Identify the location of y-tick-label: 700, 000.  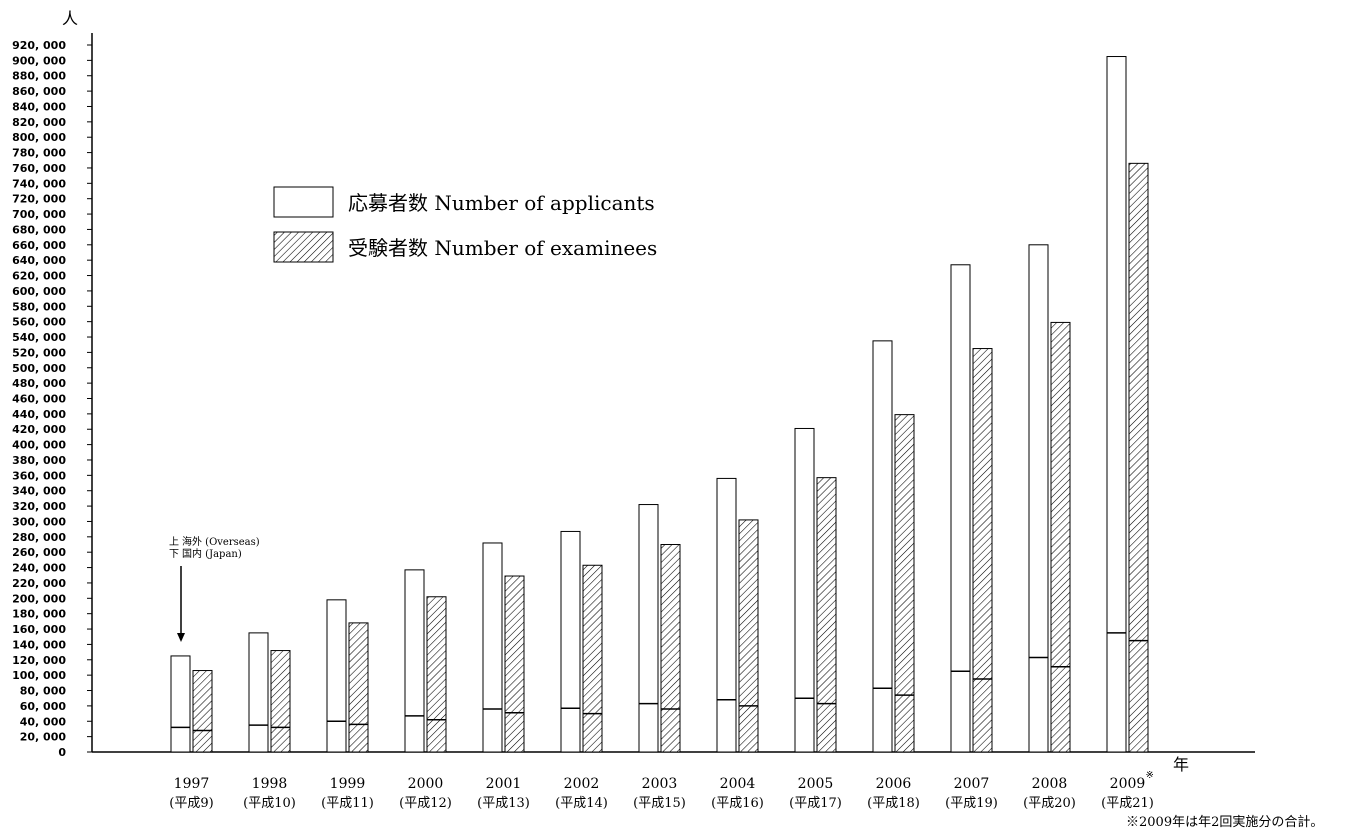
(39, 214).